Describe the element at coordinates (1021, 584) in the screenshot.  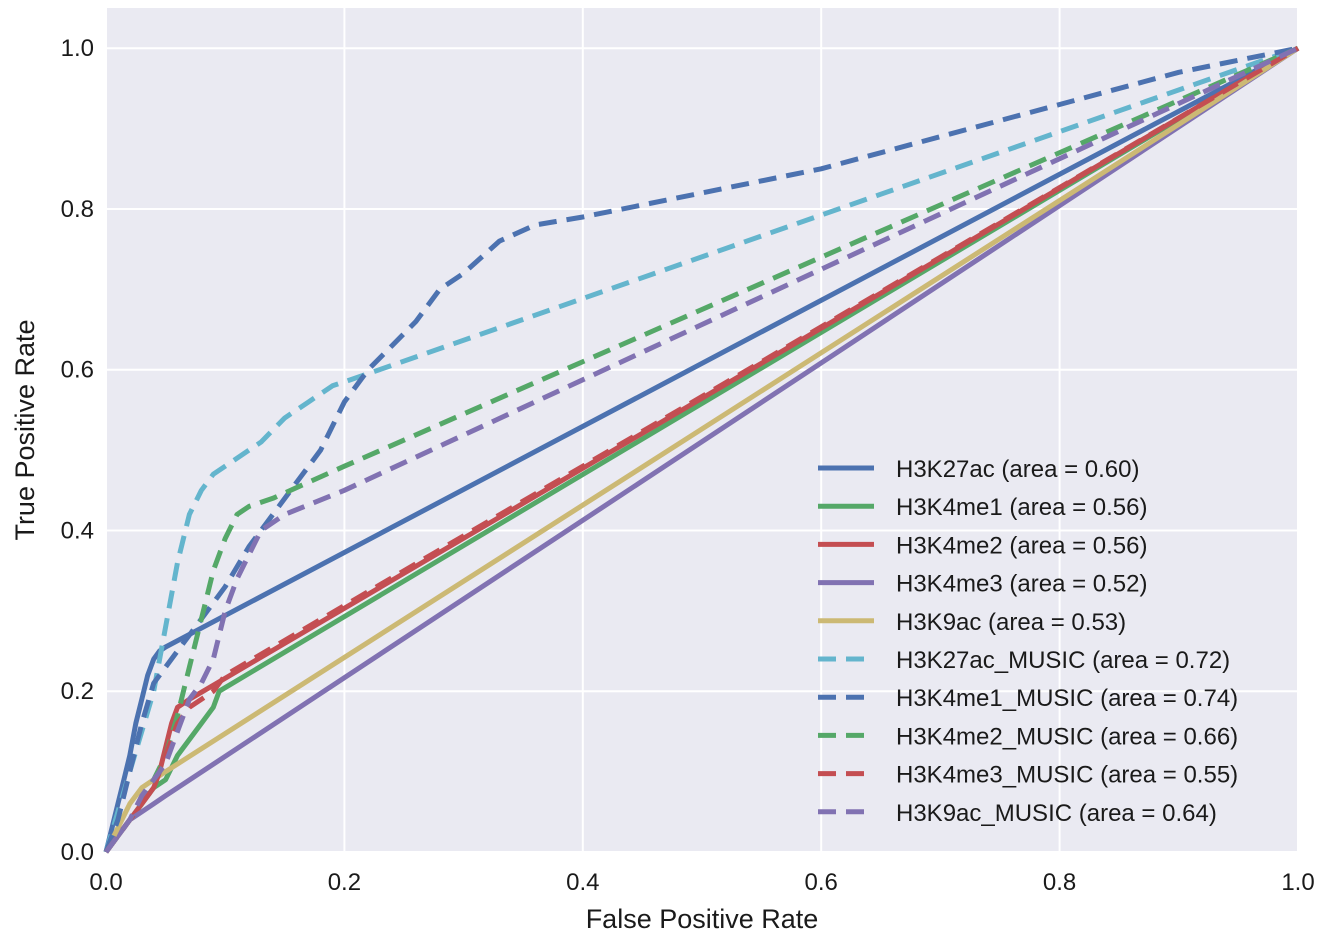
I see `legend-entry: H3K4me3 (area = 0.52)` at that location.